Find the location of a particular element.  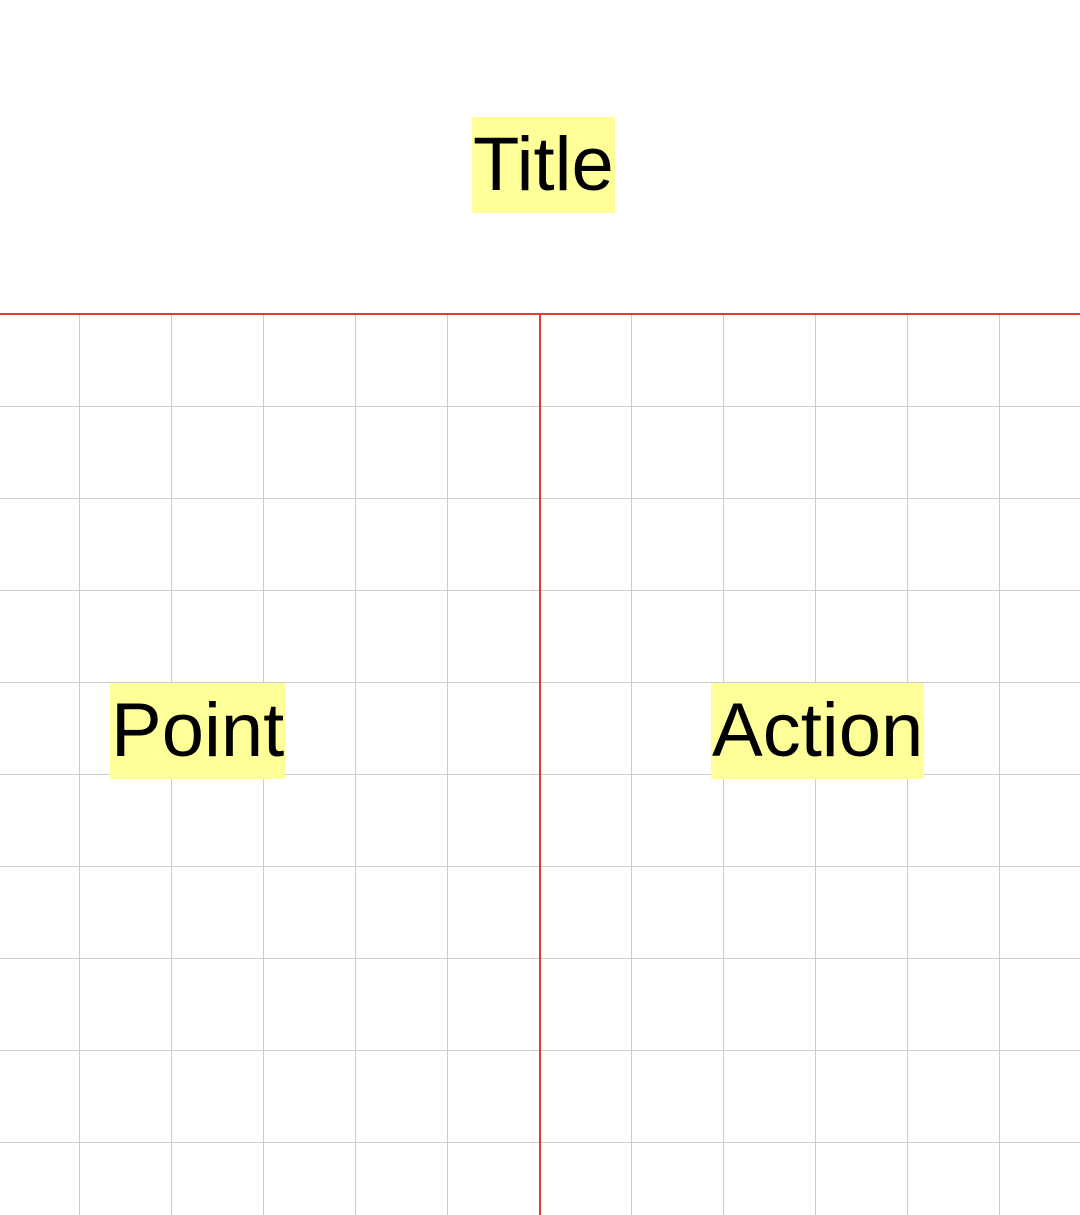

page-title: Title is located at coordinates (543, 165).